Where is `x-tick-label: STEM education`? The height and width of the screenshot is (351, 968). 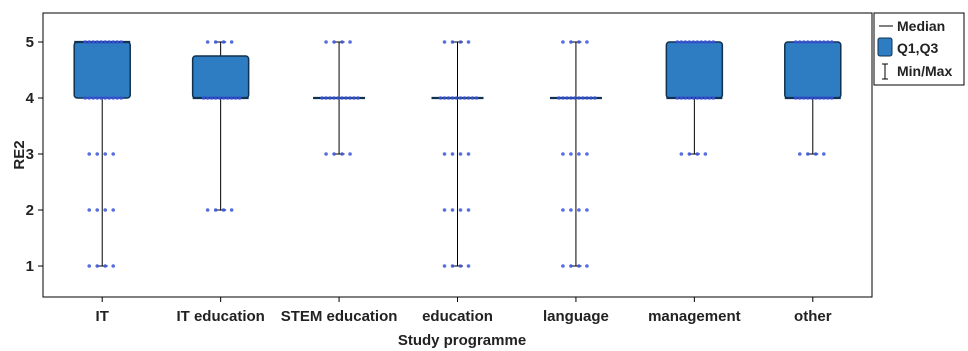
x-tick-label: STEM education is located at coordinates (339, 316).